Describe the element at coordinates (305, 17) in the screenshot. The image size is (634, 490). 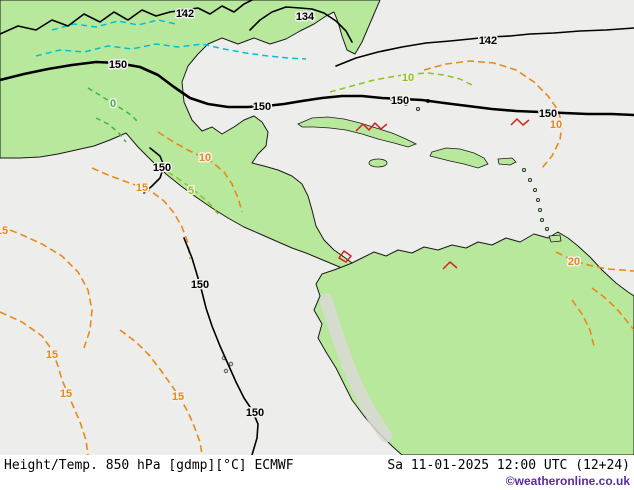
I see `height-label-134: 134` at that location.